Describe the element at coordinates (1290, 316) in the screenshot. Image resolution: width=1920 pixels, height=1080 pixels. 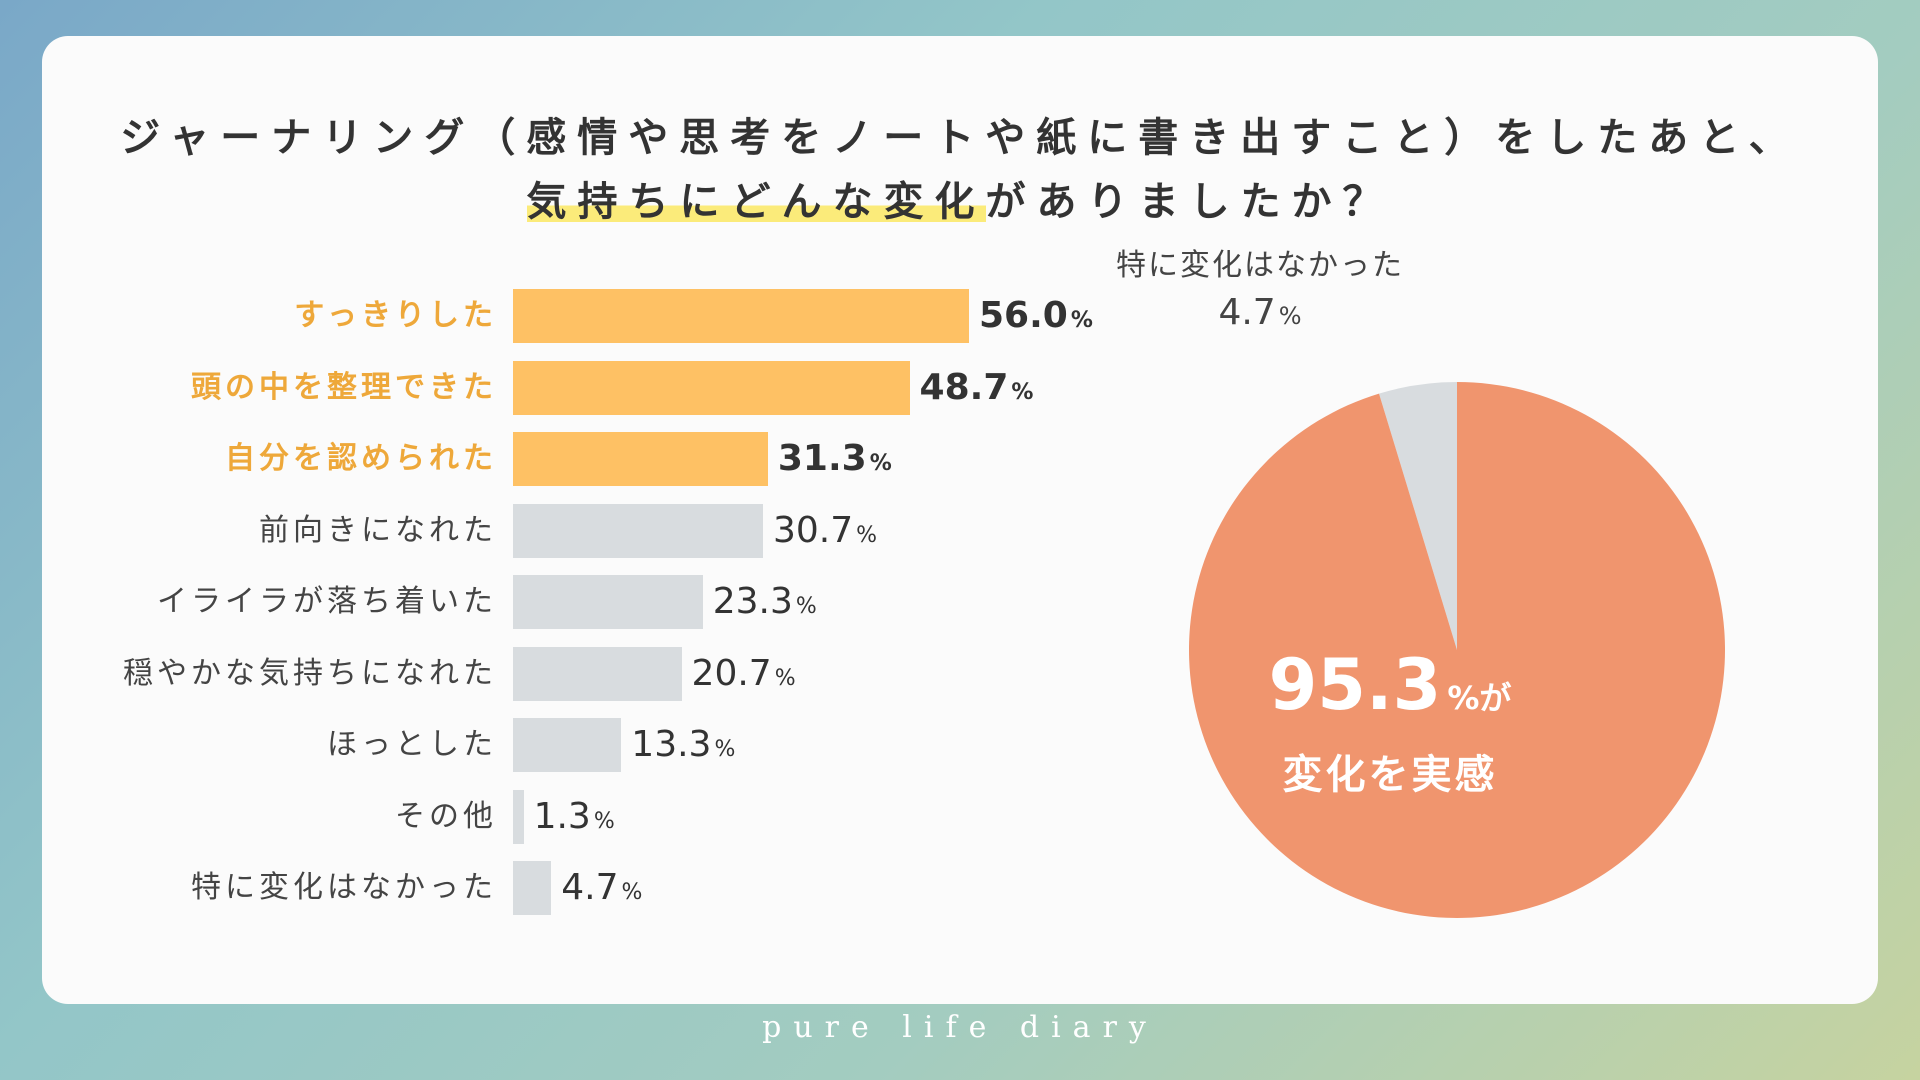
I see `pie-other-percent-sign: %` at that location.